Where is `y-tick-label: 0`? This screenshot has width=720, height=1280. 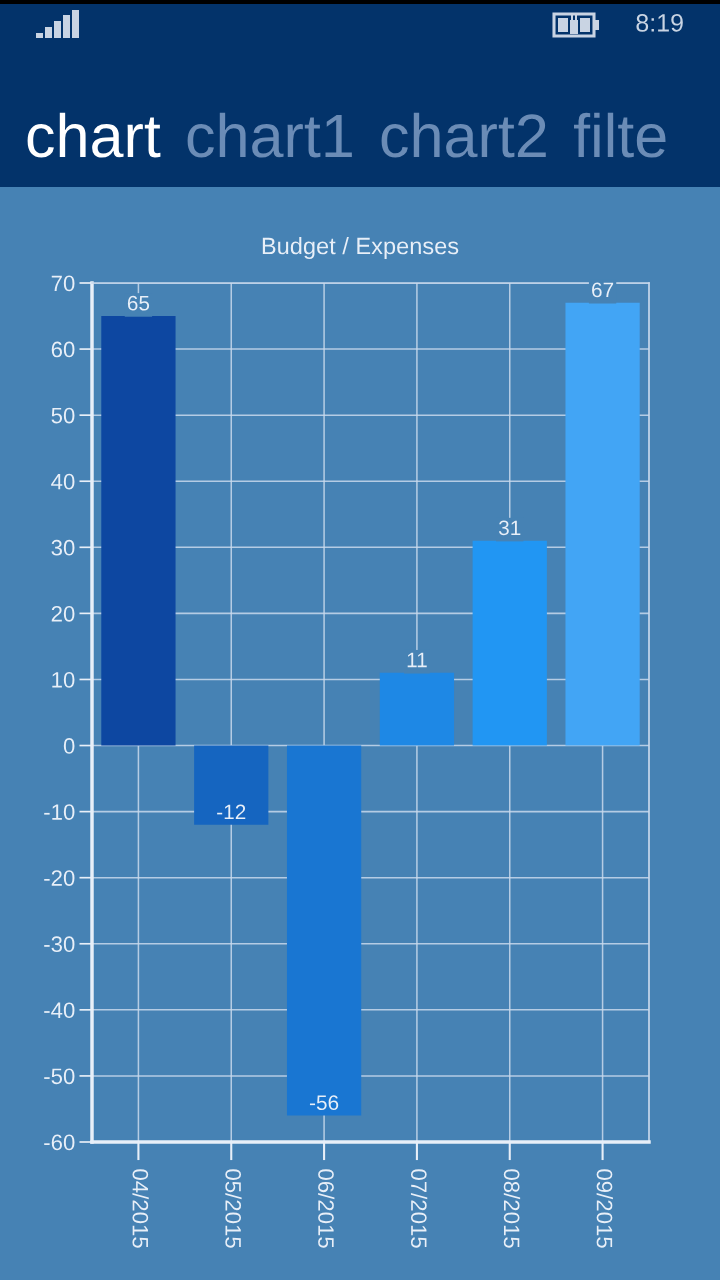 y-tick-label: 0 is located at coordinates (69, 746).